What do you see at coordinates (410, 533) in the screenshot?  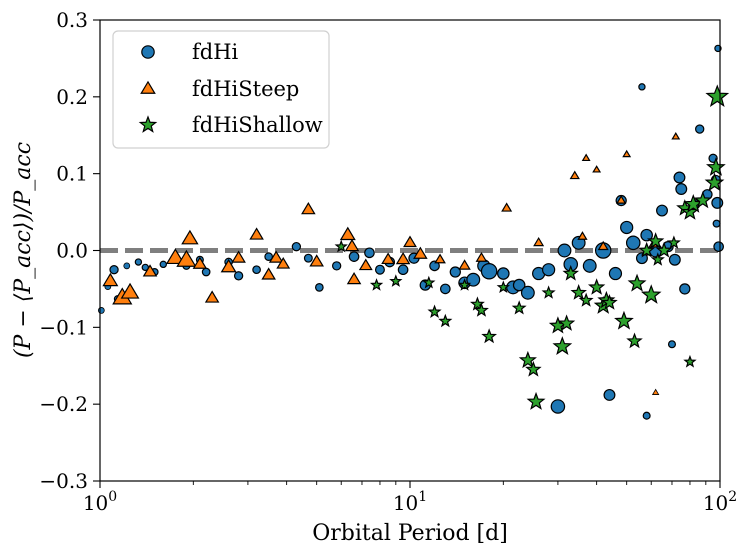 I see `x-axis-label: Orbital Period [d]` at bounding box center [410, 533].